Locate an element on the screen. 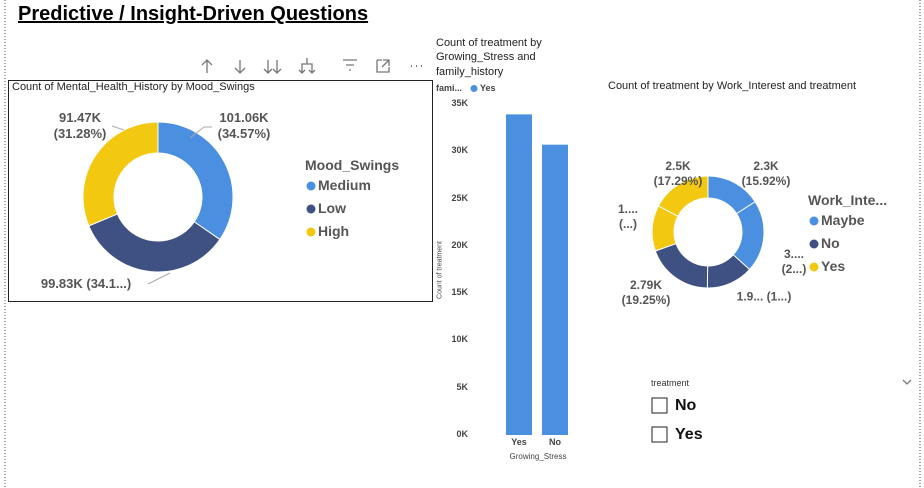 The width and height of the screenshot is (924, 488). slicer-dropdown is located at coordinates (907, 382).